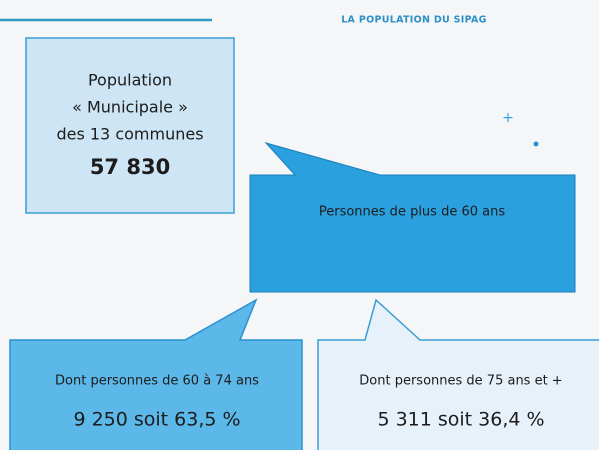  I want to click on group-label: Dont personnes de 75 ans et +, so click(460, 381).